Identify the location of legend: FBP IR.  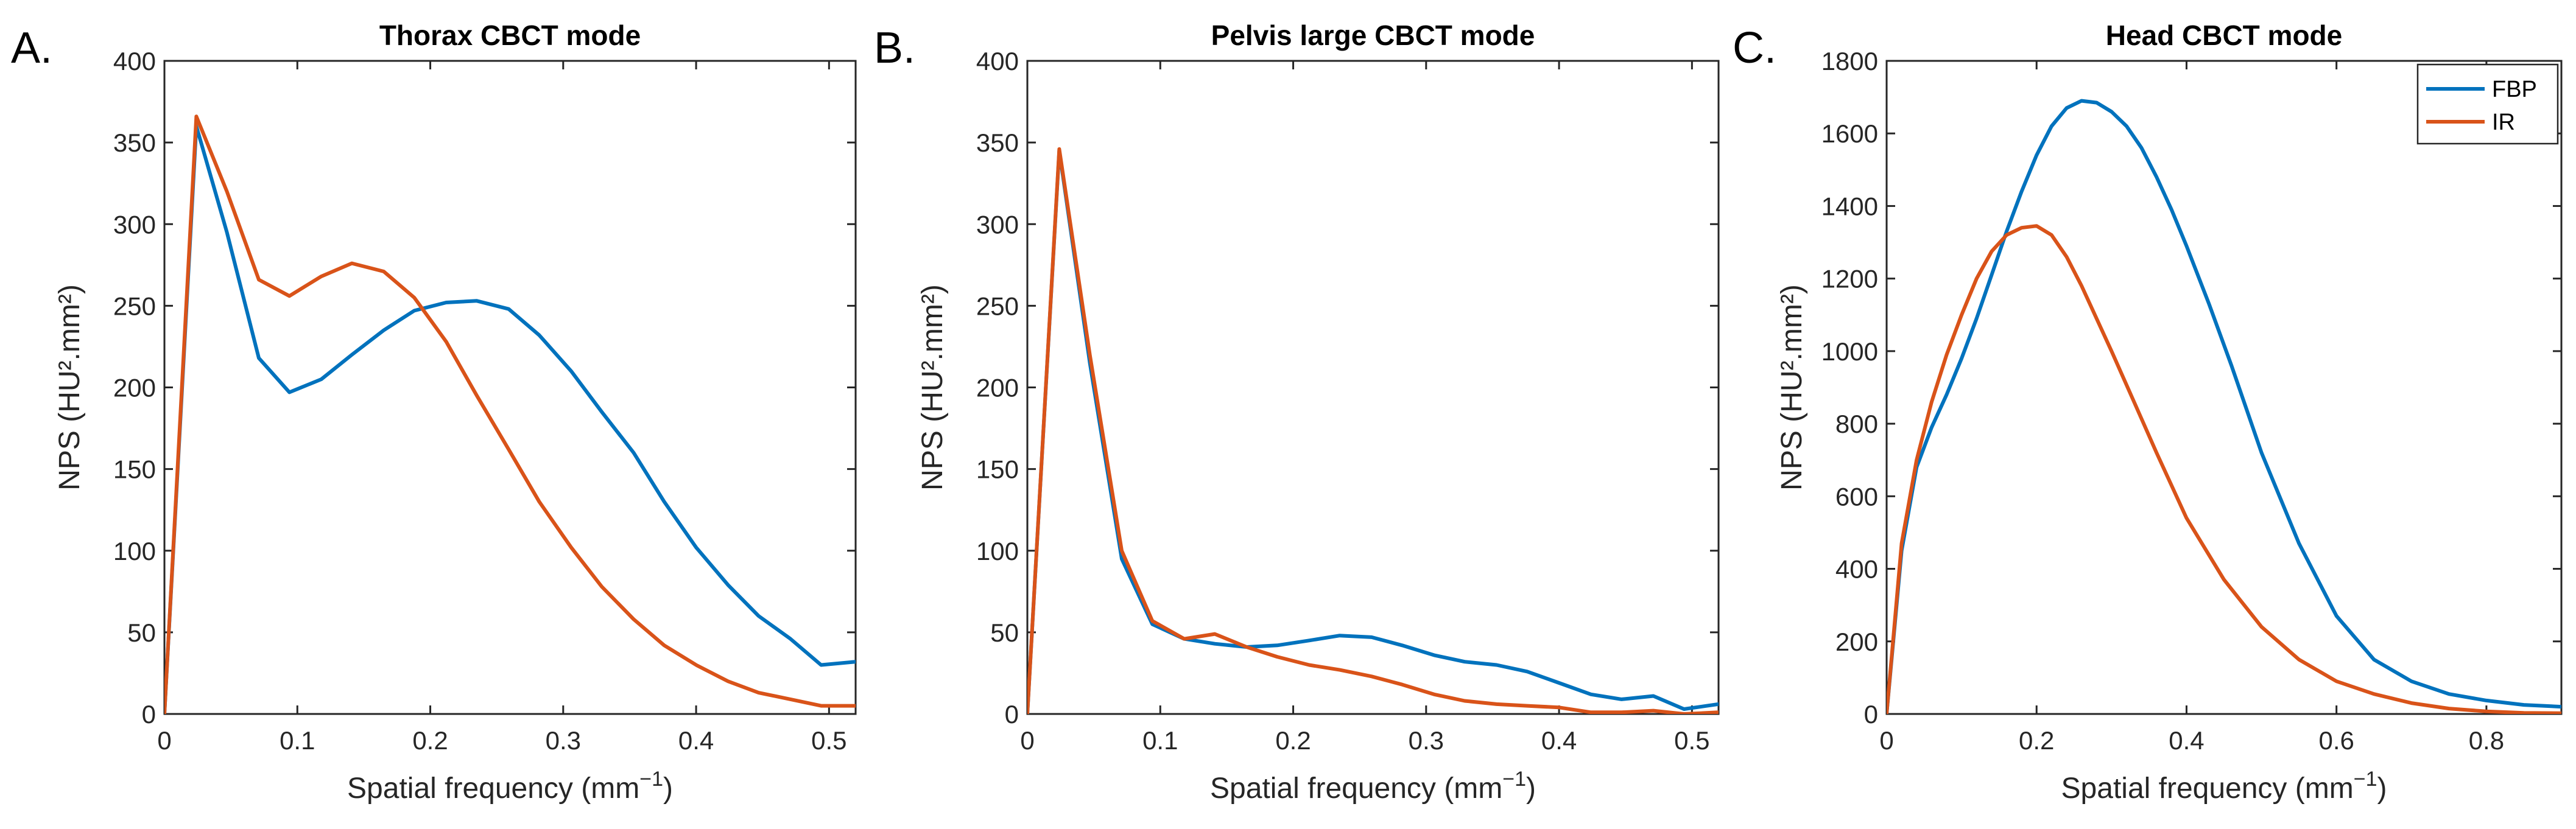
(2487, 104).